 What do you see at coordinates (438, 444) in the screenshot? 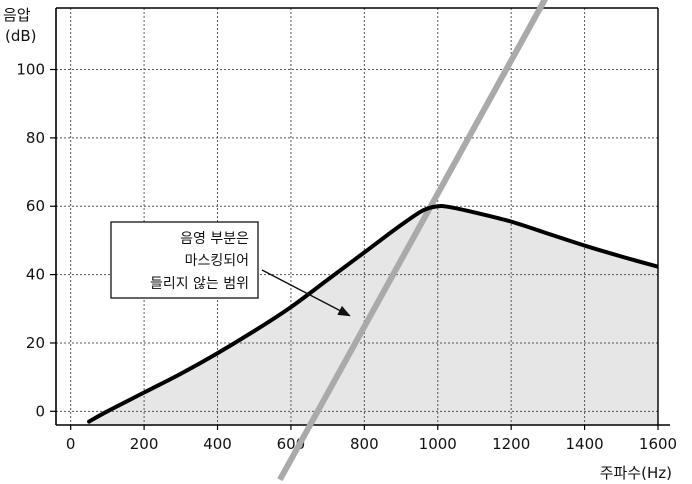
I see `x-tick-label: 1000` at bounding box center [438, 444].